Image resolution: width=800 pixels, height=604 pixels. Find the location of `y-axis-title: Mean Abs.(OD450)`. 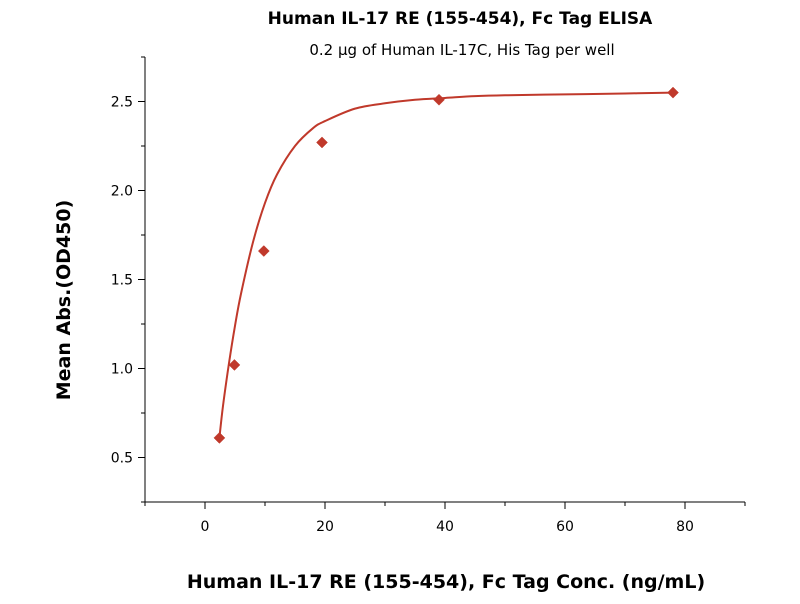

y-axis-title: Mean Abs.(OD450) is located at coordinates (64, 300).